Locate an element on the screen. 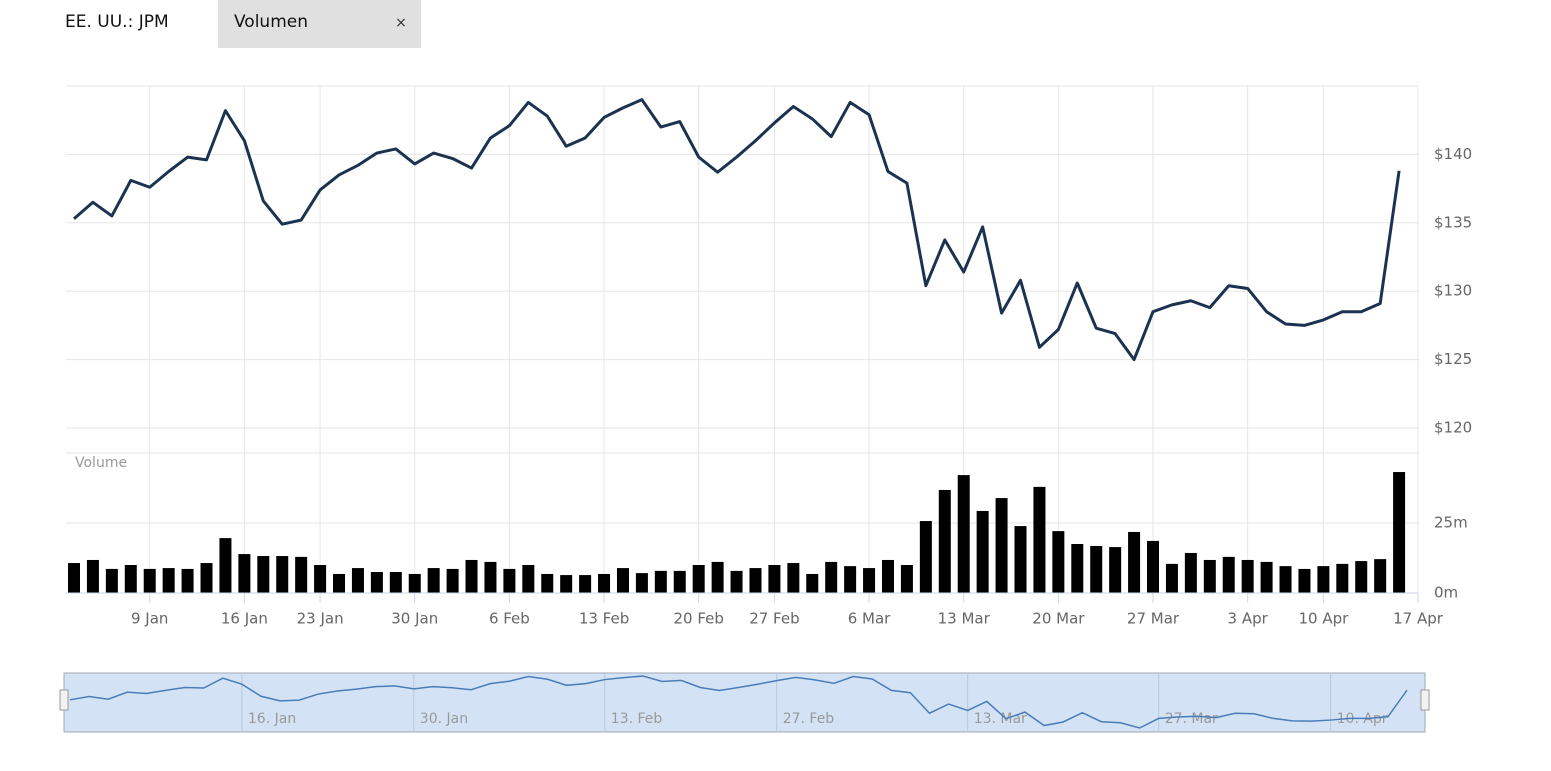  symbol: EE. UU.: JPM is located at coordinates (117, 22).